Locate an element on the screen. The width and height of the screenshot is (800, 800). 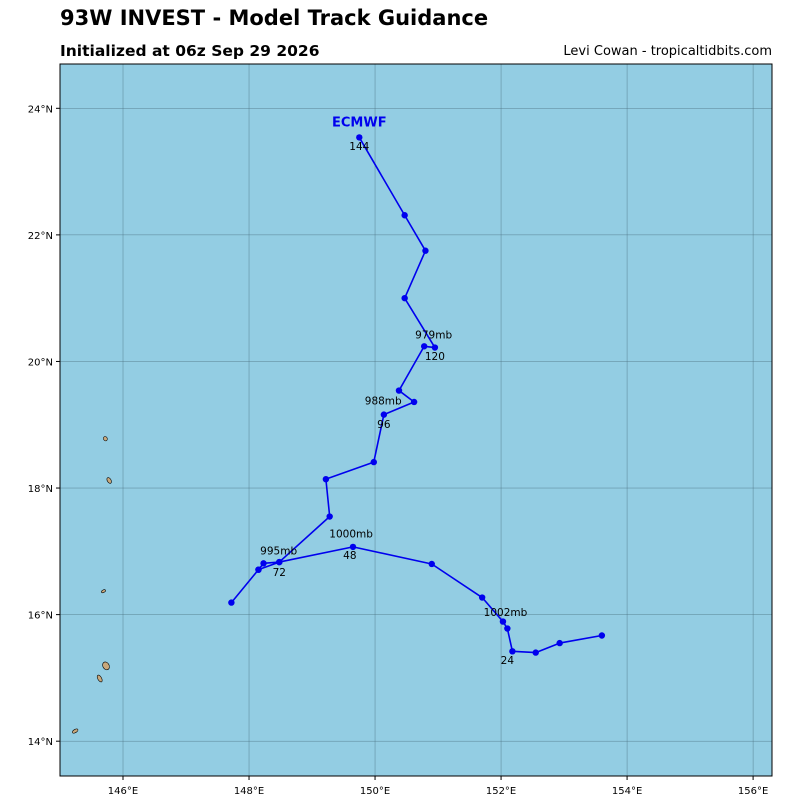
credit-text: Levi Cowan - tropicaltidbits.com is located at coordinates (667, 51).